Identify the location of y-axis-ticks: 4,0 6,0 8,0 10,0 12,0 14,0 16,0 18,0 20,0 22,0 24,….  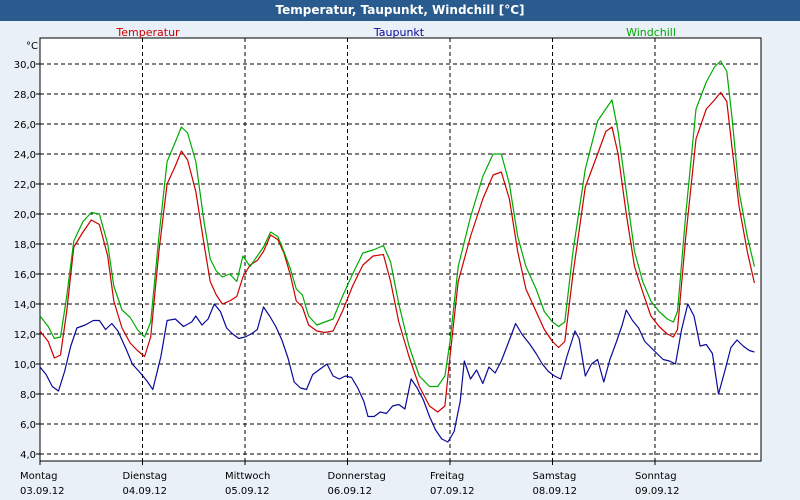
(27, 260).